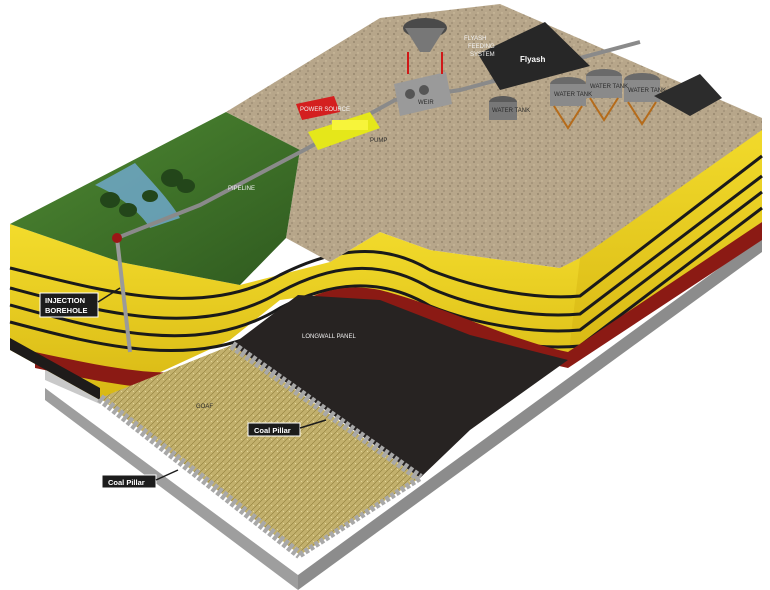 Image resolution: width=770 pixels, height=590 pixels. I want to click on label-borehole-line2: BOREHOLE, so click(66, 310).